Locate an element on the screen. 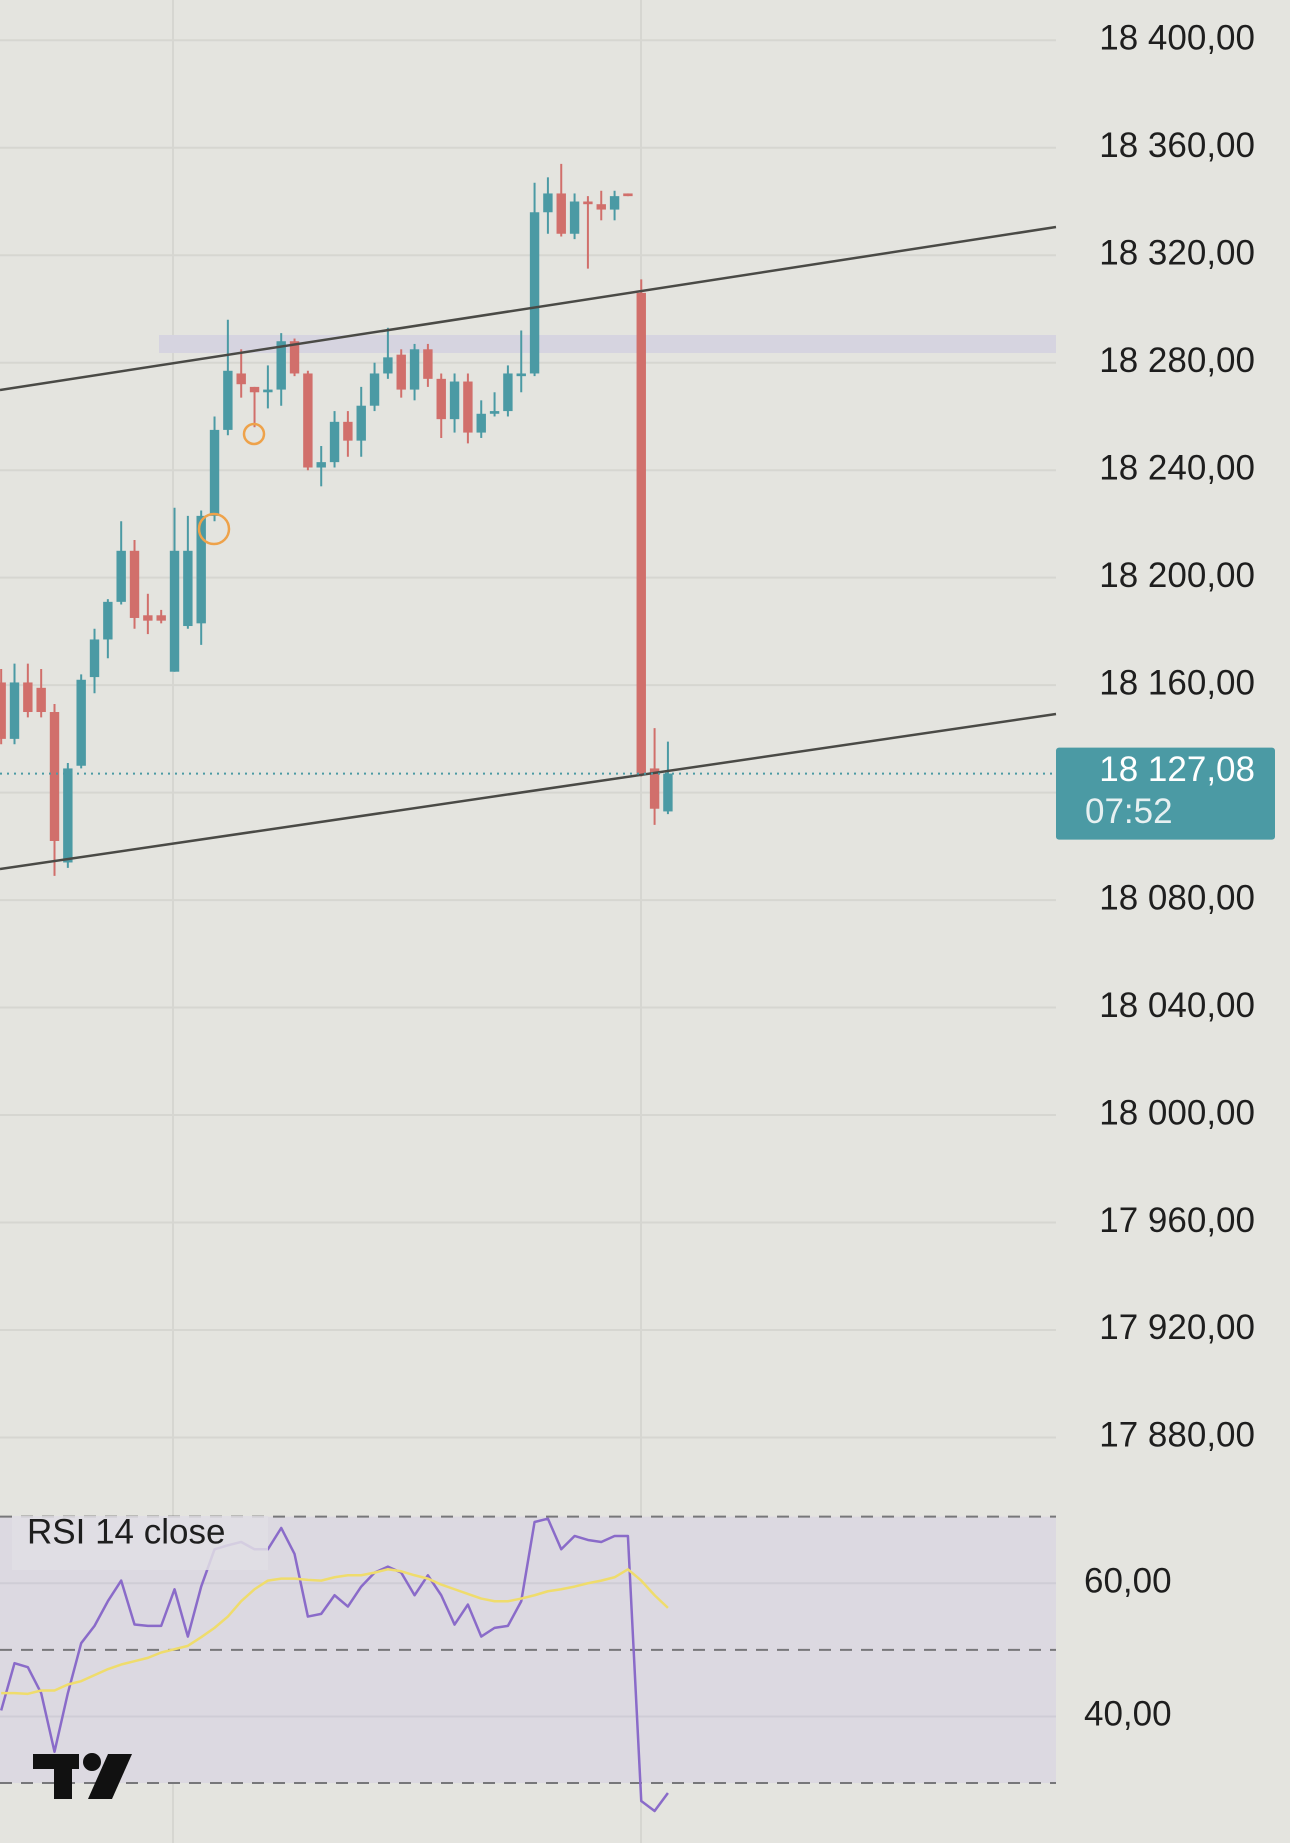  y-tick-label: 18 320,00 is located at coordinates (1177, 252).